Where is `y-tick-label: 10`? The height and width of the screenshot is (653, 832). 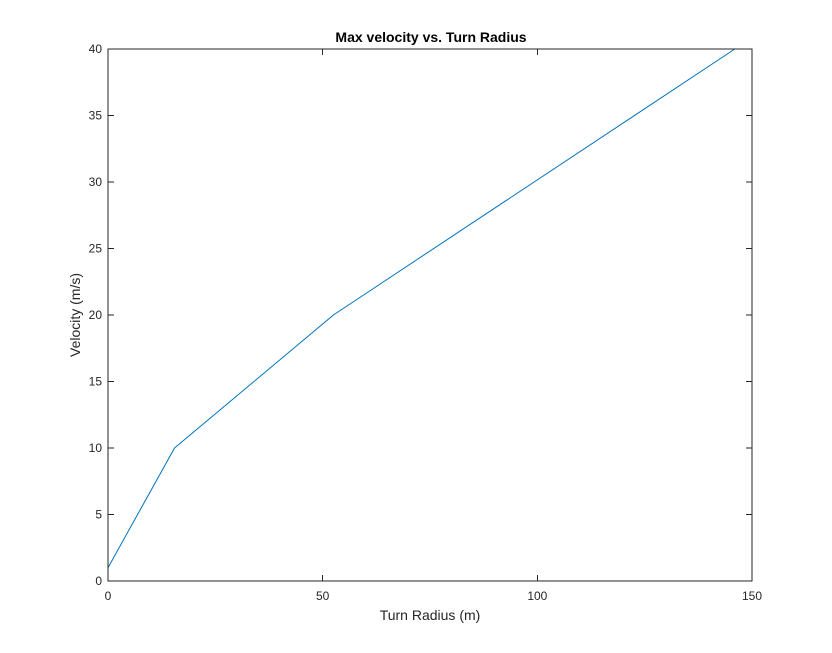
y-tick-label: 10 is located at coordinates (96, 448).